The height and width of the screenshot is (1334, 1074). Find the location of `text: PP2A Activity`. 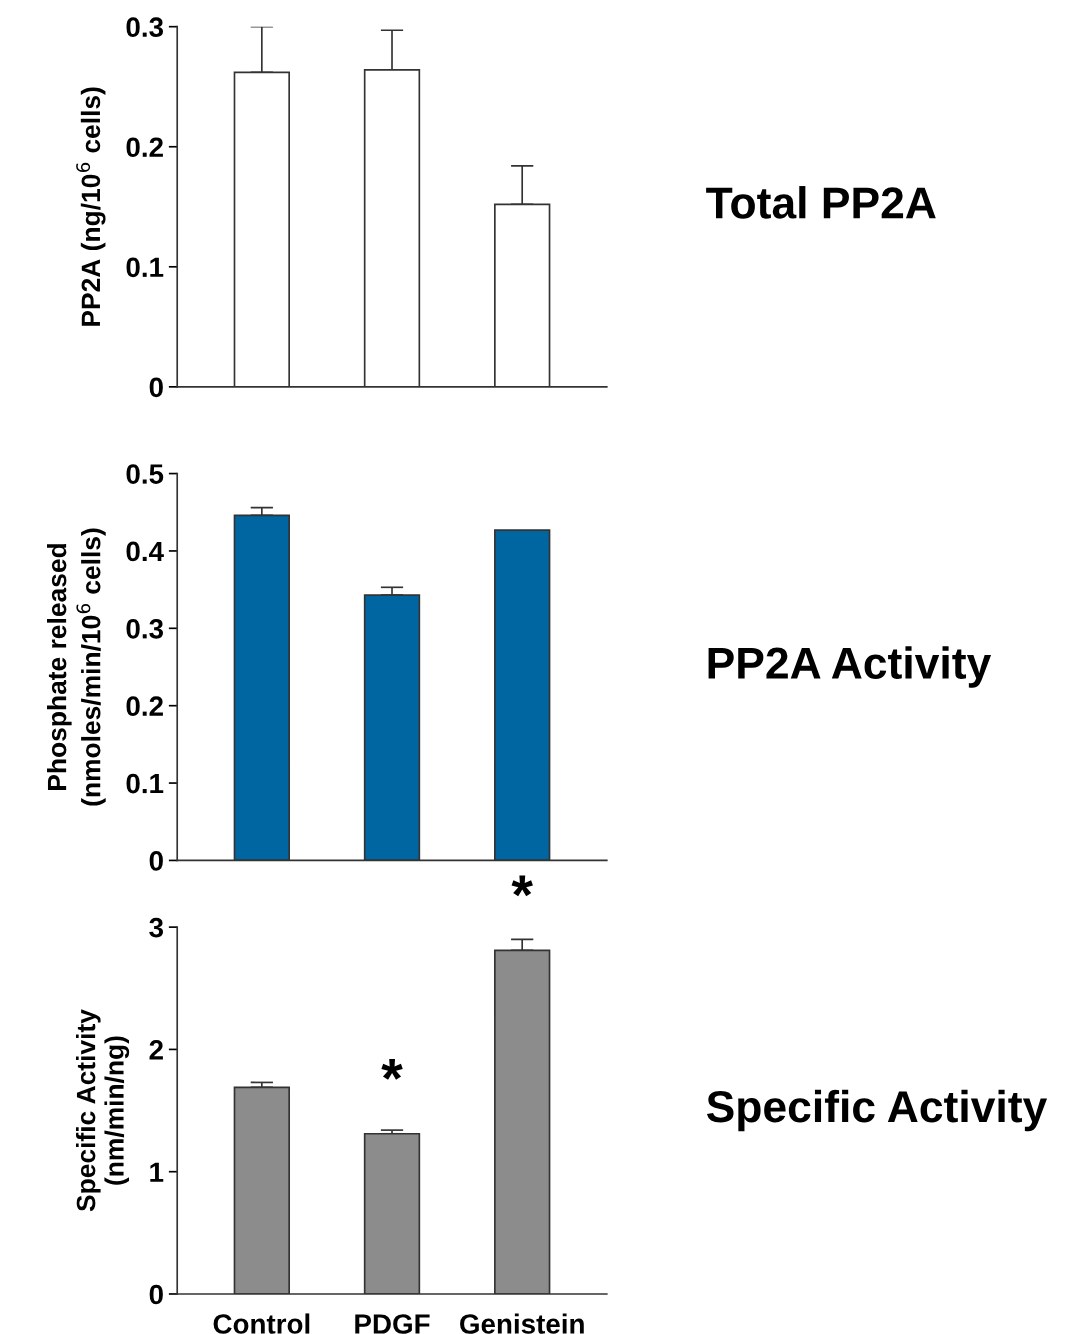

text: PP2A Activity is located at coordinates (850, 667).